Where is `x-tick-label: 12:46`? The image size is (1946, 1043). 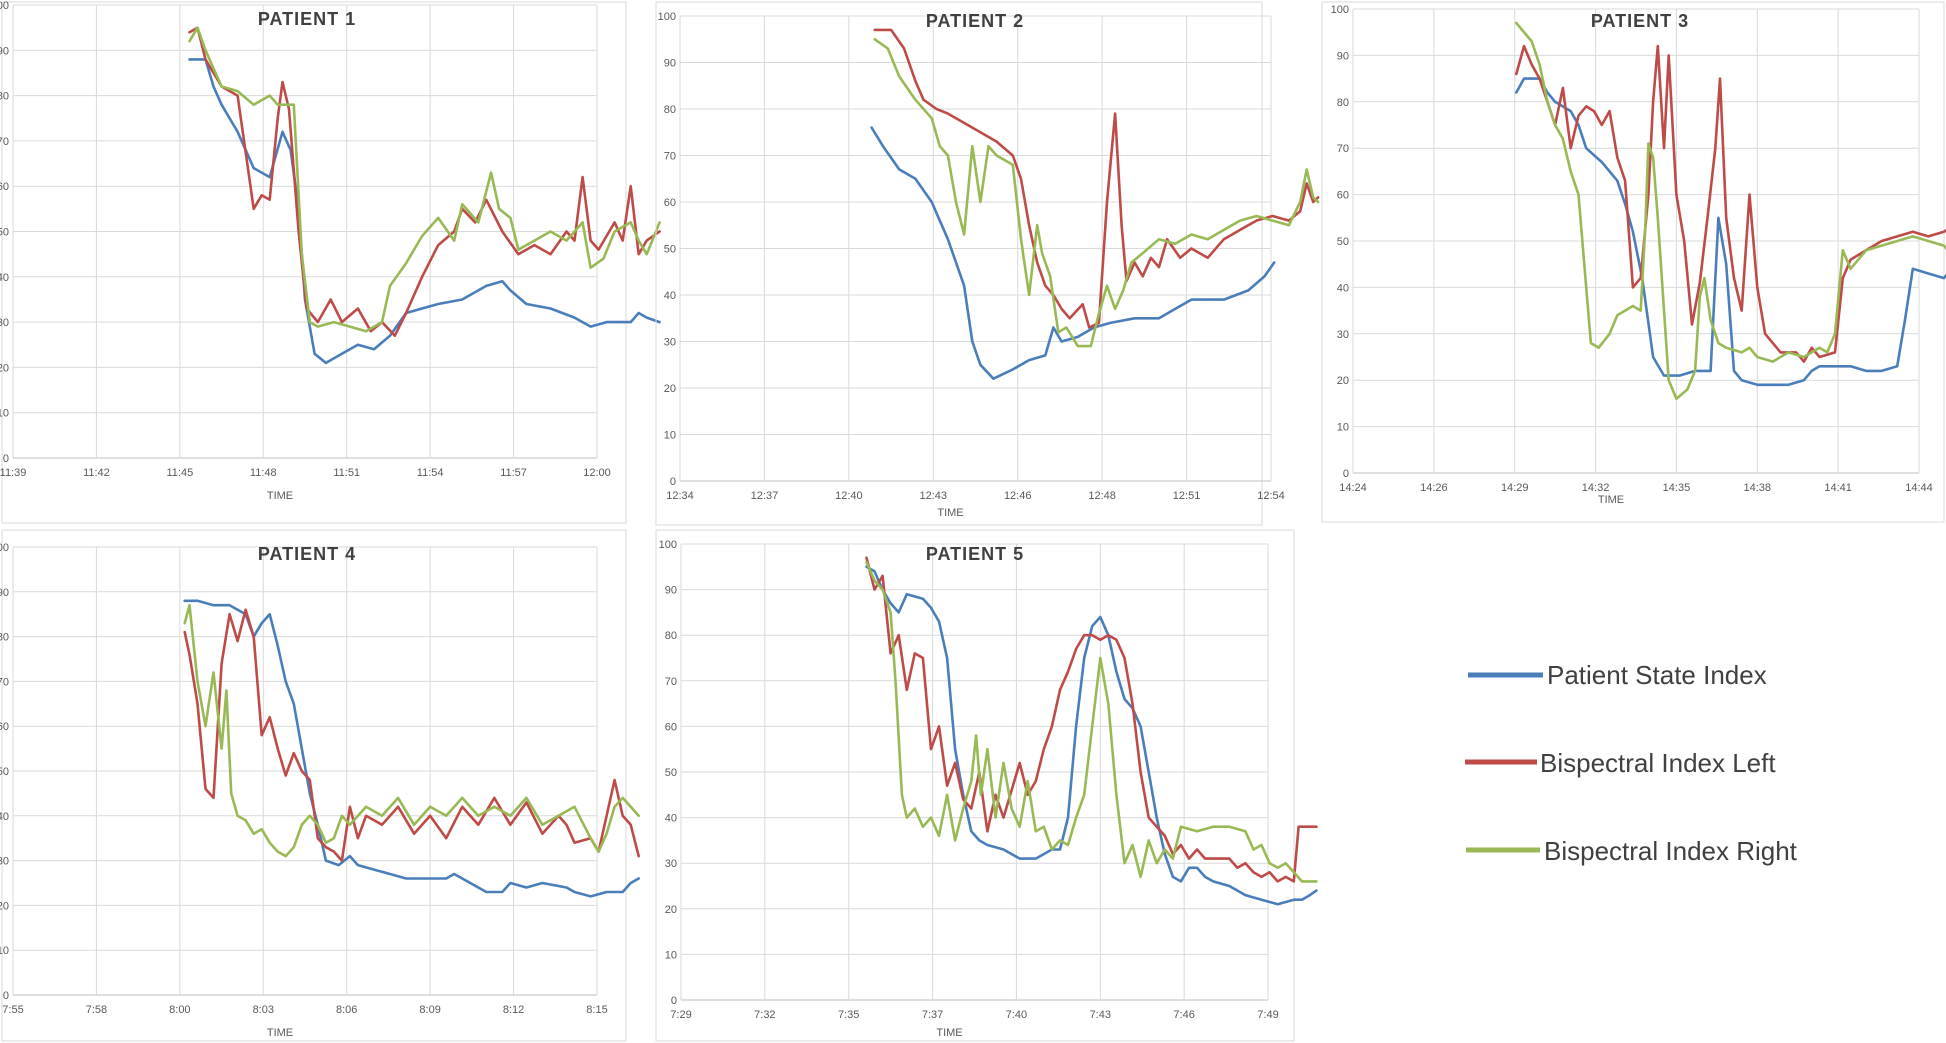 x-tick-label: 12:46 is located at coordinates (1018, 496).